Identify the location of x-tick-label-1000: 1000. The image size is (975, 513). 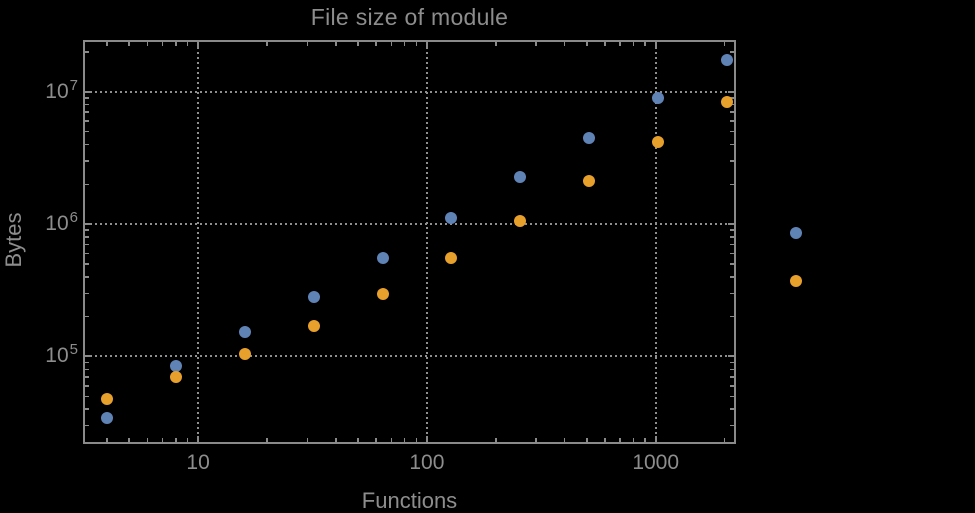
(656, 462).